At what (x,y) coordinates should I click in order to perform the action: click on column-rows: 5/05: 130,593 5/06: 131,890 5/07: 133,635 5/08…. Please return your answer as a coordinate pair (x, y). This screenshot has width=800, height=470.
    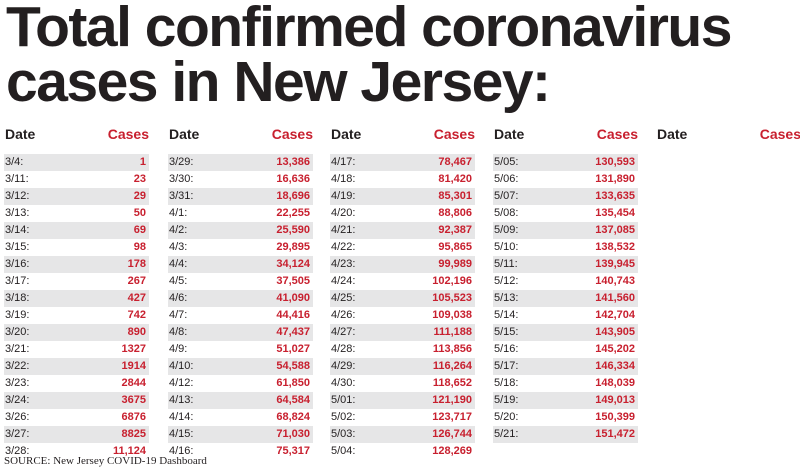
    Looking at the image, I should click on (565, 298).